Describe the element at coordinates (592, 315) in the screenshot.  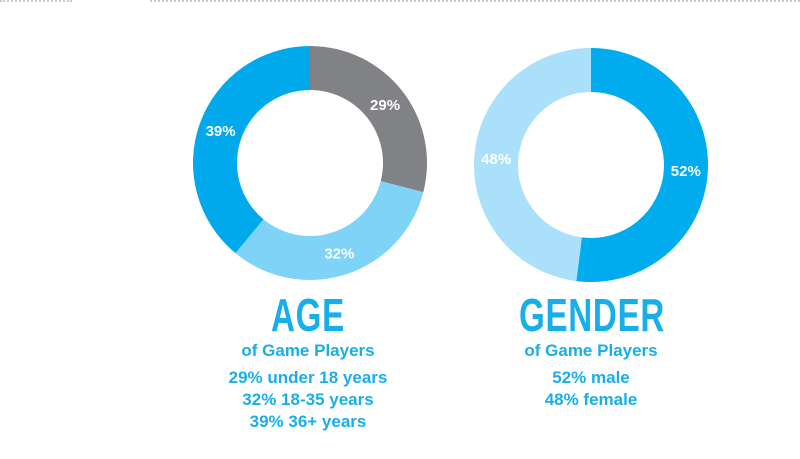
I see `gender-title: GENDER` at that location.